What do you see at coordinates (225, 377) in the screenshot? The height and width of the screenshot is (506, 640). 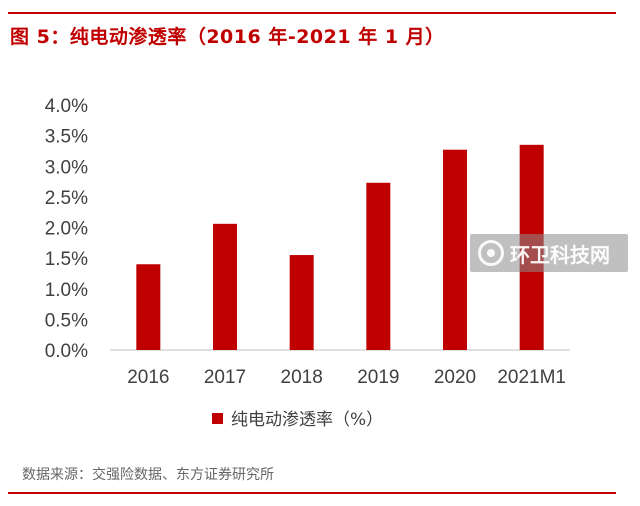 I see `x-tick-label: 2017` at bounding box center [225, 377].